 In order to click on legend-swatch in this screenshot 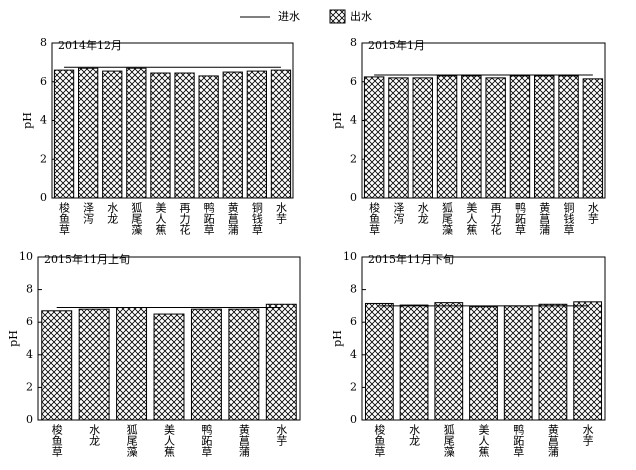, I will do `click(337, 16)`.